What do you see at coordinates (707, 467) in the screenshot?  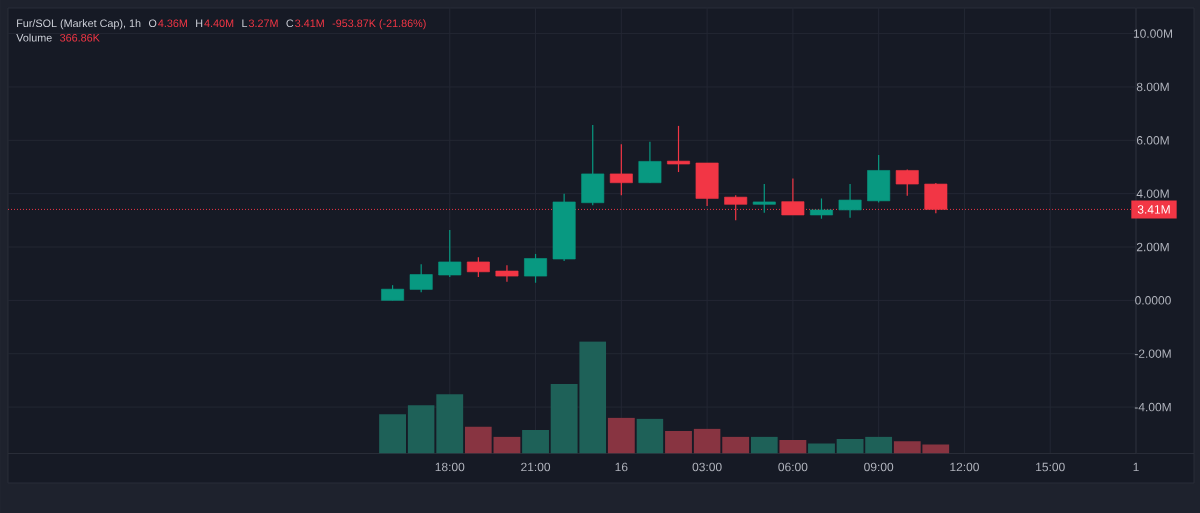 I see `x-tick-label: 03:00` at bounding box center [707, 467].